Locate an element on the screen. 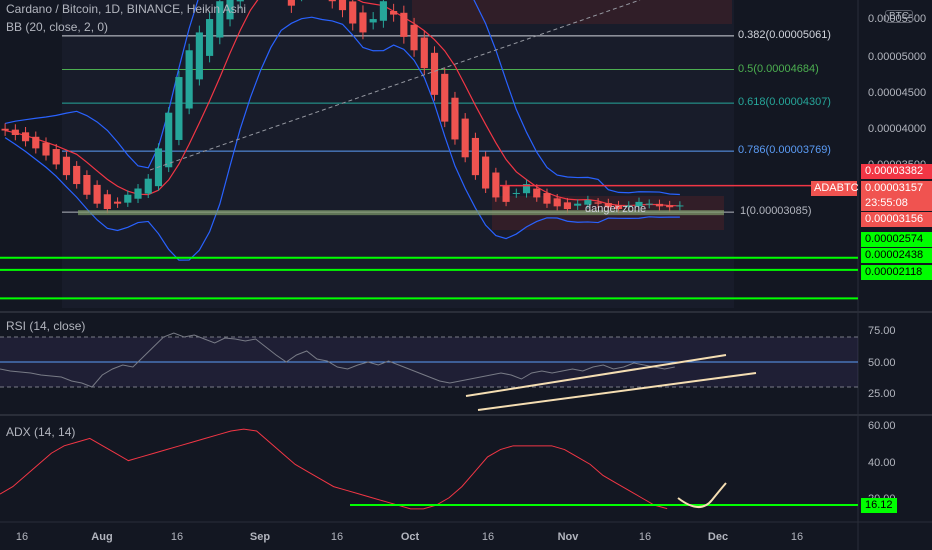 The height and width of the screenshot is (550, 932). adx-legend: ADX (14, 14) is located at coordinates (42, 432).